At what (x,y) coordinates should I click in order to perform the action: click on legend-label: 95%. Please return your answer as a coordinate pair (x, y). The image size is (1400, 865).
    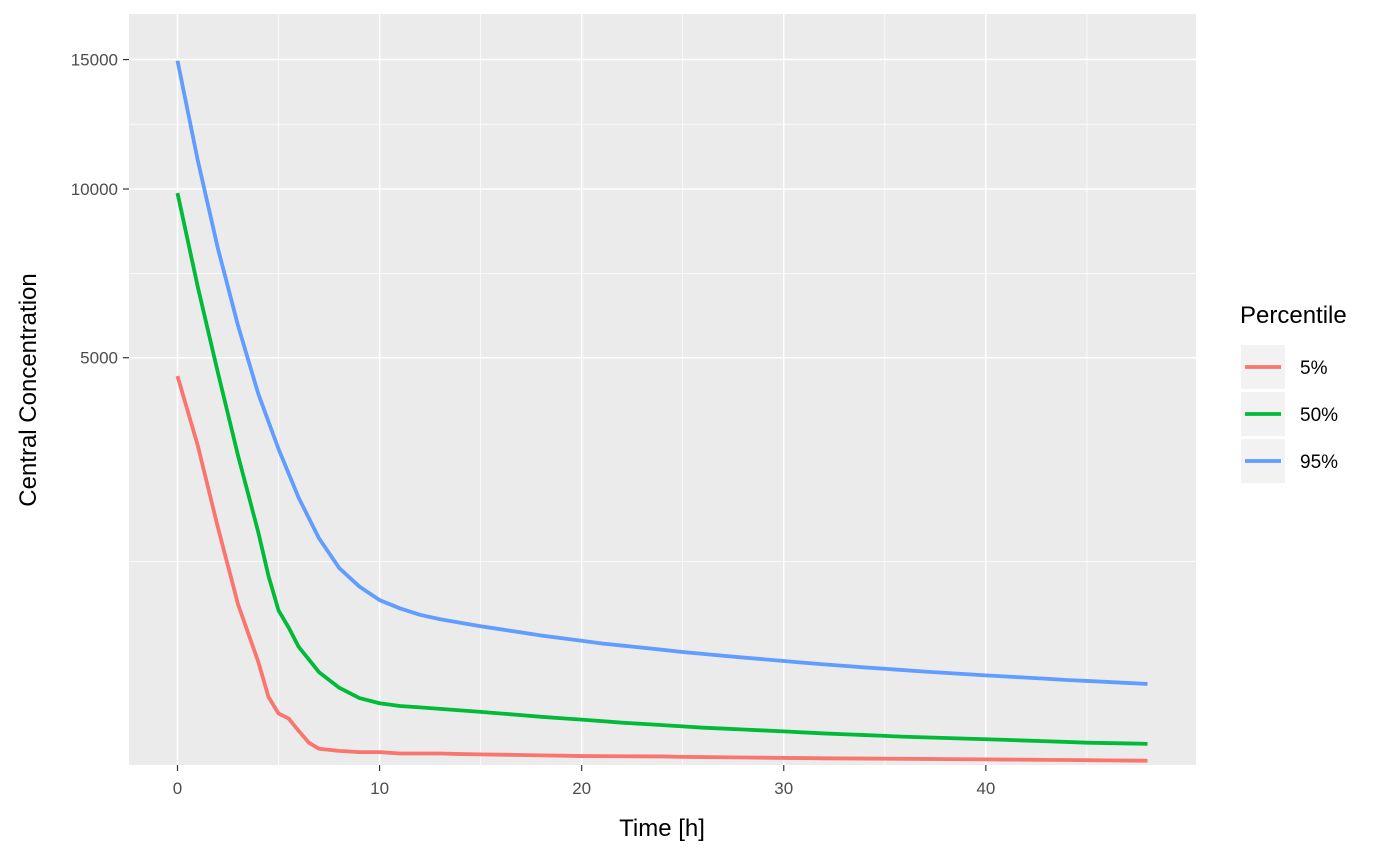
    Looking at the image, I should click on (1319, 462).